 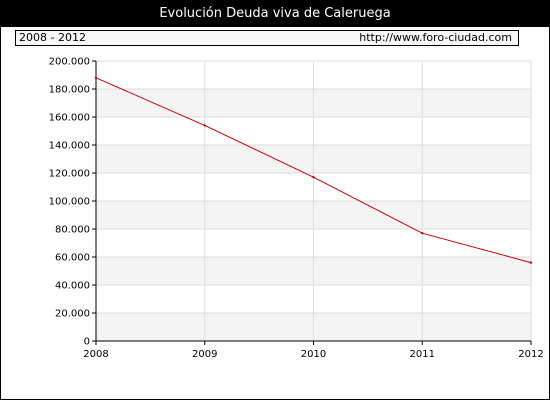 What do you see at coordinates (95, 354) in the screenshot?
I see `x-tick-label: 2008` at bounding box center [95, 354].